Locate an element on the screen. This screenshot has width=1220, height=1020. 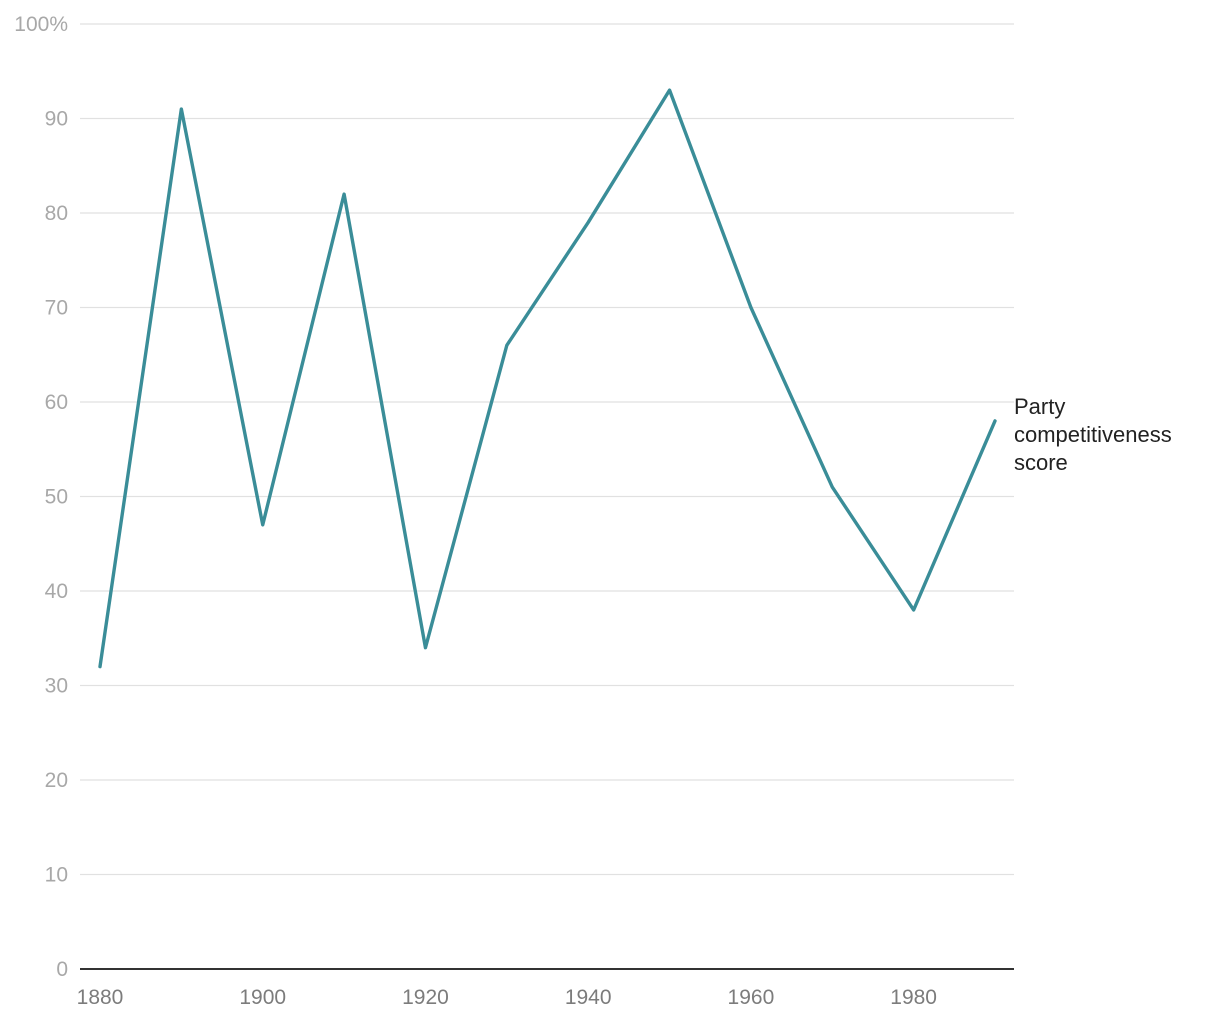
x-axis-ticks: 1880 1900 1920 1940 1960 1980 is located at coordinates (507, 997).